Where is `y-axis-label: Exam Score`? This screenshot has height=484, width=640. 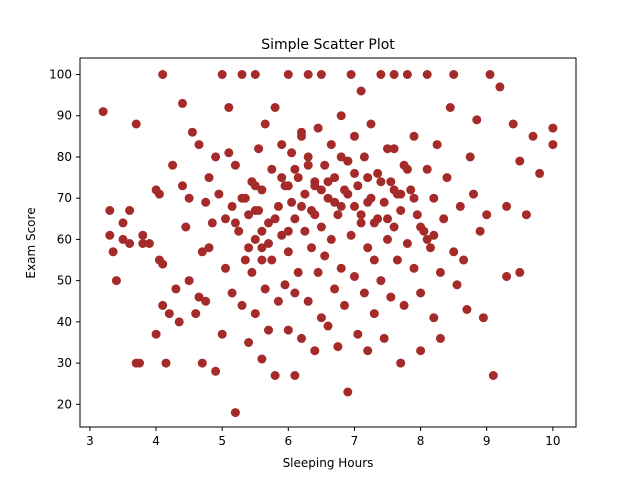 y-axis-label: Exam Score is located at coordinates (31, 242).